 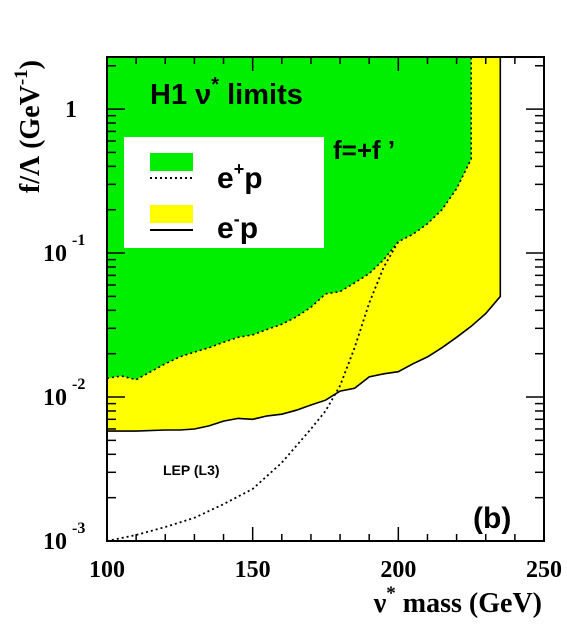 What do you see at coordinates (237, 227) in the screenshot?
I see `legend-label-eminus-p: e-p` at bounding box center [237, 227].